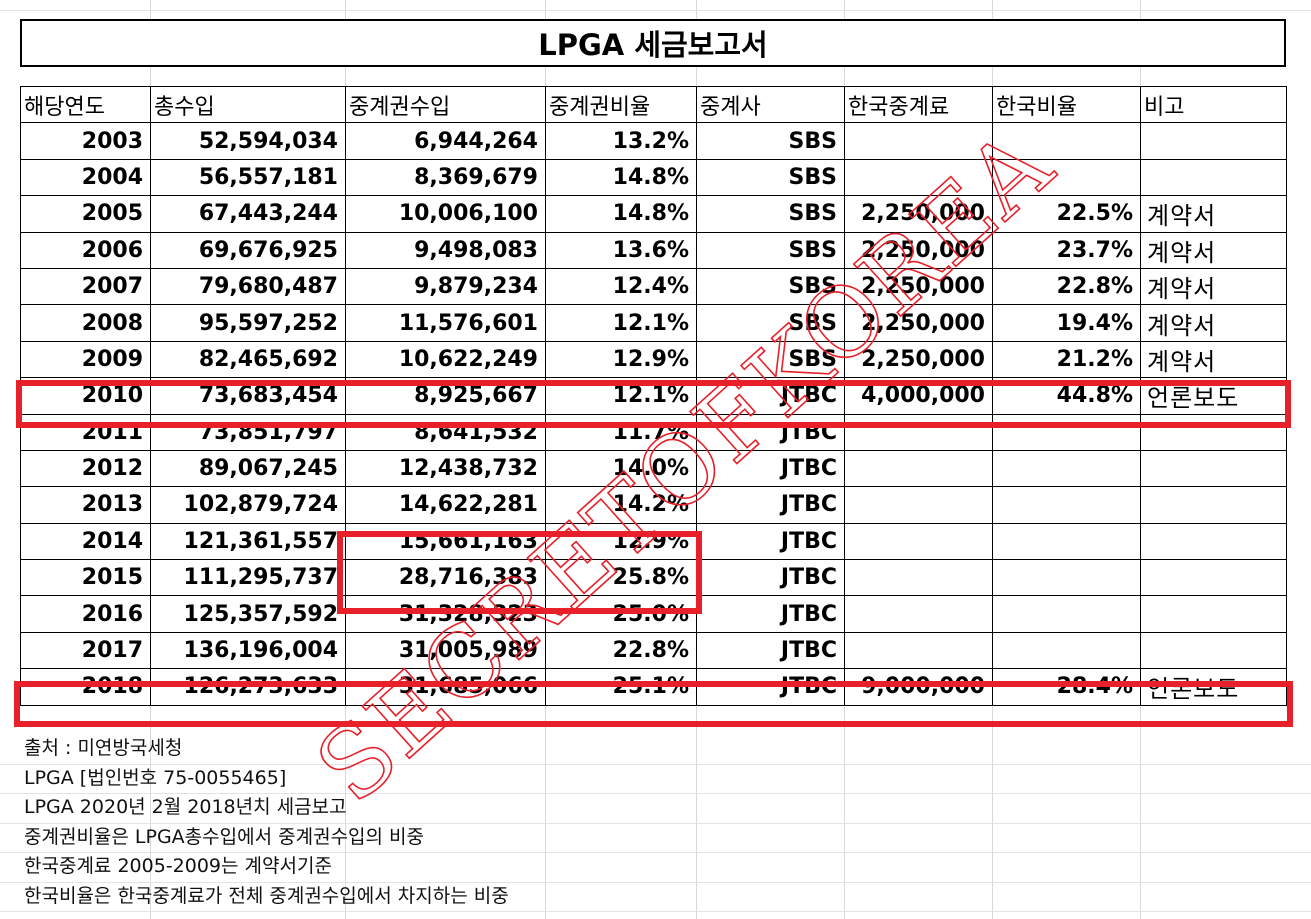  What do you see at coordinates (85, 250) in the screenshot?
I see `year-cell: 2006` at bounding box center [85, 250].